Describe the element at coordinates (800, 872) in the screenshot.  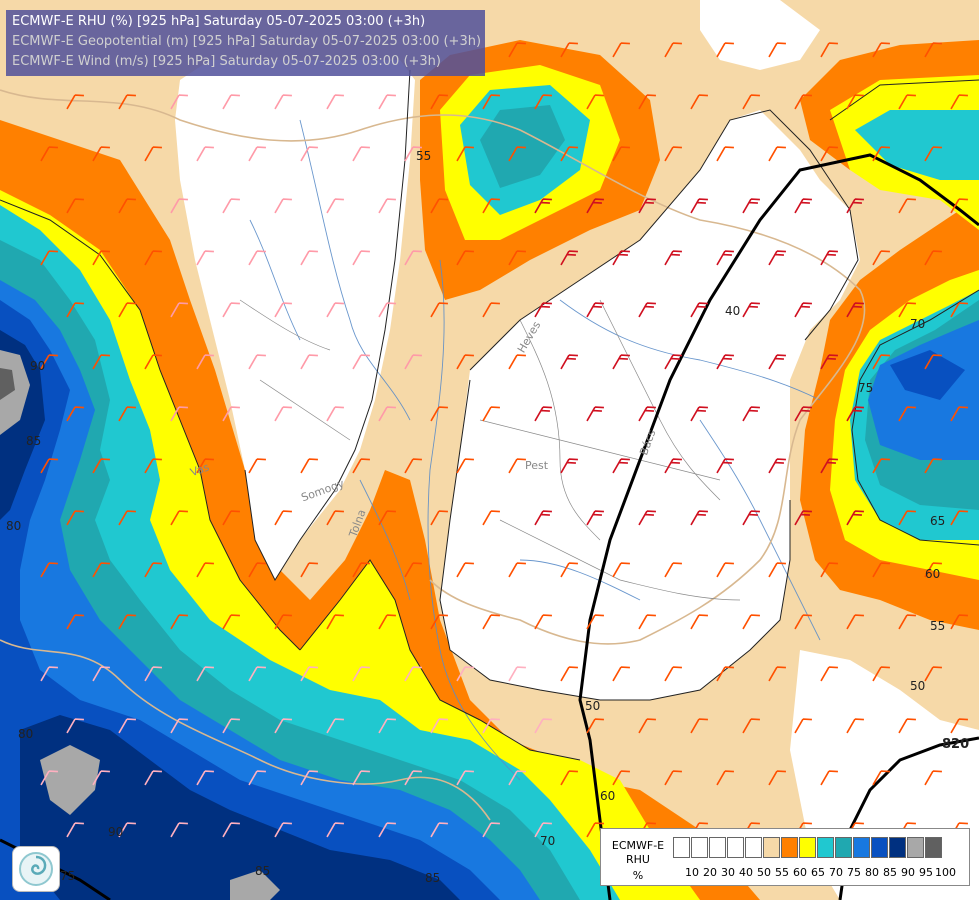
I see `legend-tick-label: 60` at that location.